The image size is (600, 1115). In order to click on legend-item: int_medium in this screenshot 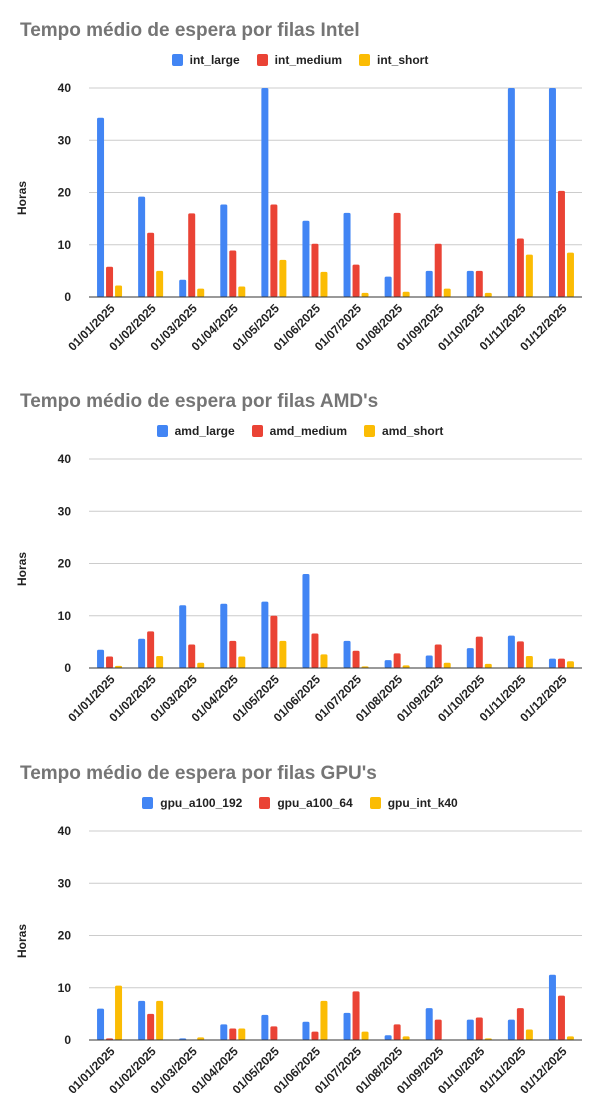, I will do `click(299, 60)`.